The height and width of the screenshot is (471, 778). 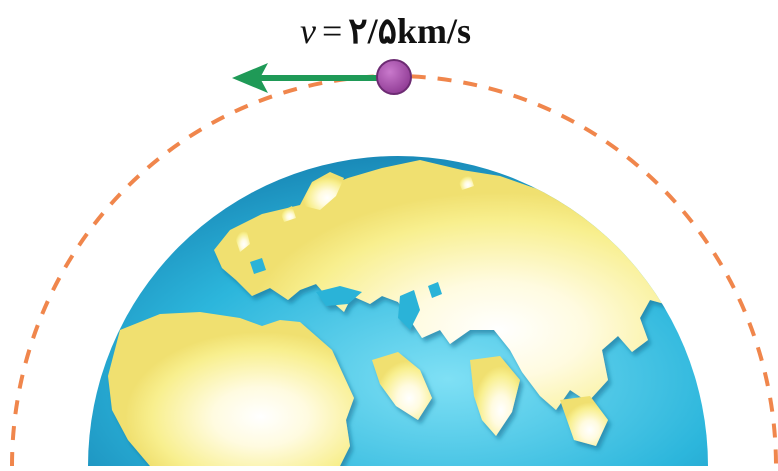 I want to click on satellite-dot-icon, so click(x=394, y=77).